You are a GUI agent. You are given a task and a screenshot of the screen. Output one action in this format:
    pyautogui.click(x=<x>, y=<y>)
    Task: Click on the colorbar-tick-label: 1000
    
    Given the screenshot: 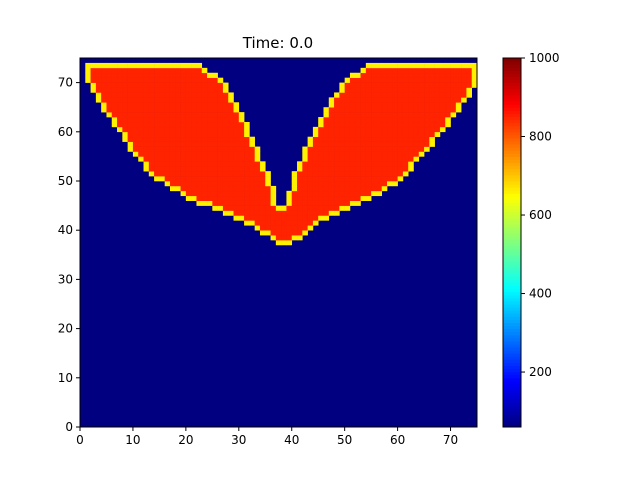 What is the action you would take?
    pyautogui.click(x=544, y=58)
    